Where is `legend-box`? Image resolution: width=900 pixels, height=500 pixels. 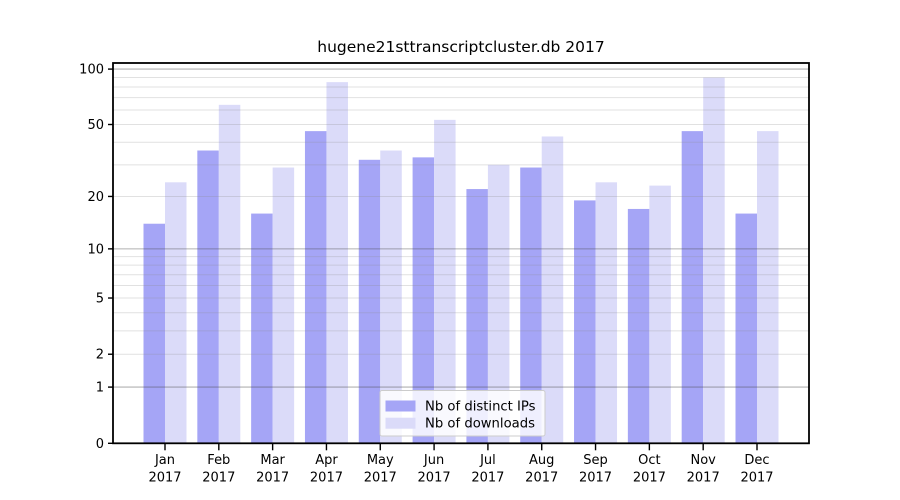 legend-box is located at coordinates (462, 413).